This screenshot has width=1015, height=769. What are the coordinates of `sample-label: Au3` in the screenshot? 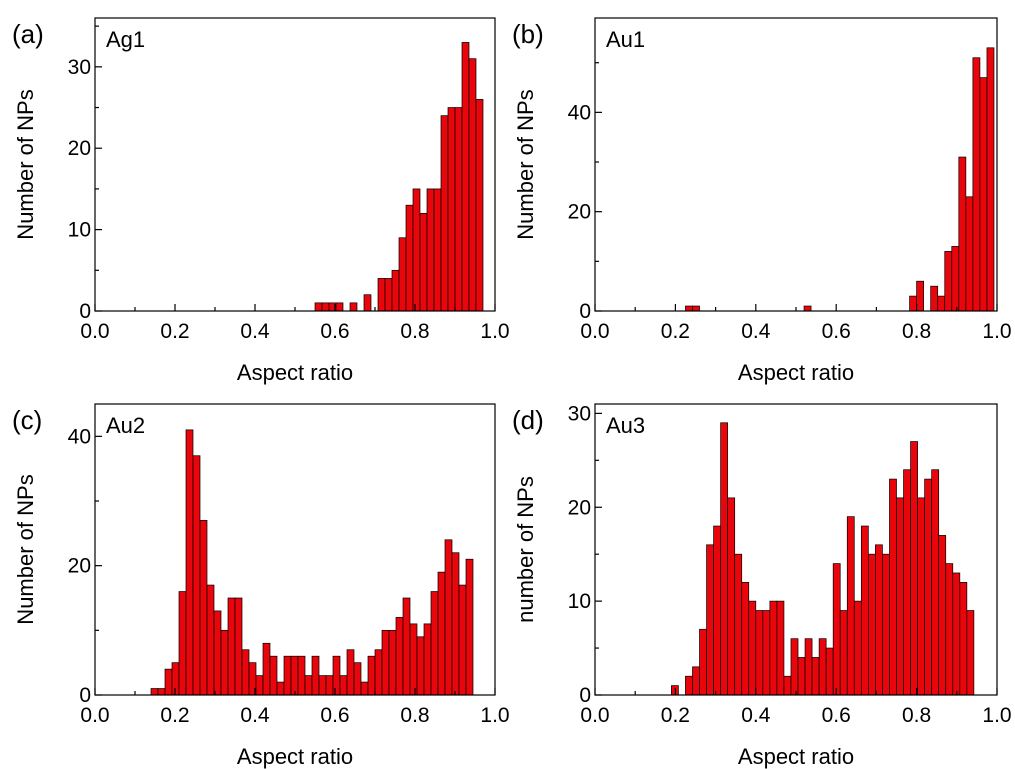 It's located at (625, 425).